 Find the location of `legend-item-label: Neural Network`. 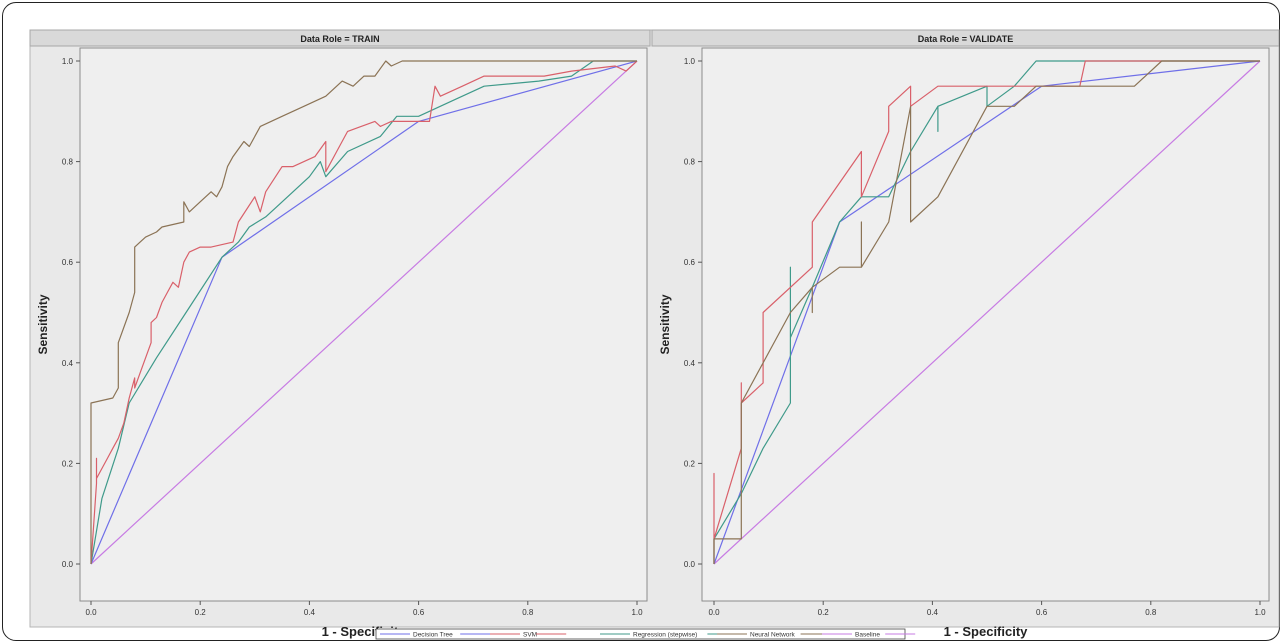

legend-item-label: Neural Network is located at coordinates (773, 635).